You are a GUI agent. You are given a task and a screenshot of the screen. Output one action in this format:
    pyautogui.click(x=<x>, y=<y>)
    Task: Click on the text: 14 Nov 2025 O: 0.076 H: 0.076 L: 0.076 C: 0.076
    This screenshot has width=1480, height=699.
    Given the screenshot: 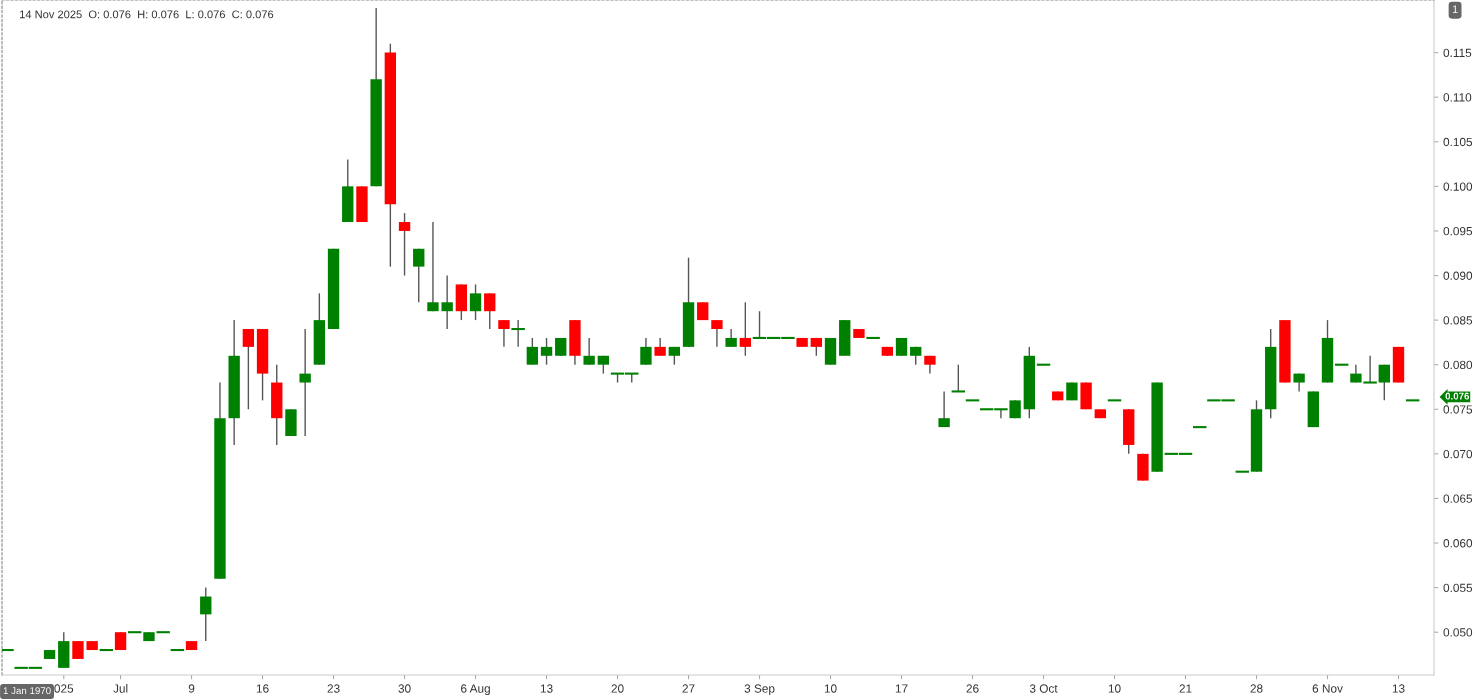 What is the action you would take?
    pyautogui.click(x=147, y=14)
    